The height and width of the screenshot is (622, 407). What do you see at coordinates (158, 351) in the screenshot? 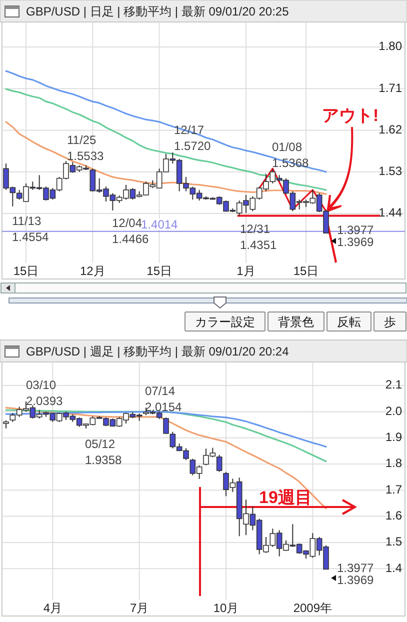
I see `chart-title: GBP/USD | 週足 | 移動平均 | 最新 09/01/20 20:24` at bounding box center [158, 351].